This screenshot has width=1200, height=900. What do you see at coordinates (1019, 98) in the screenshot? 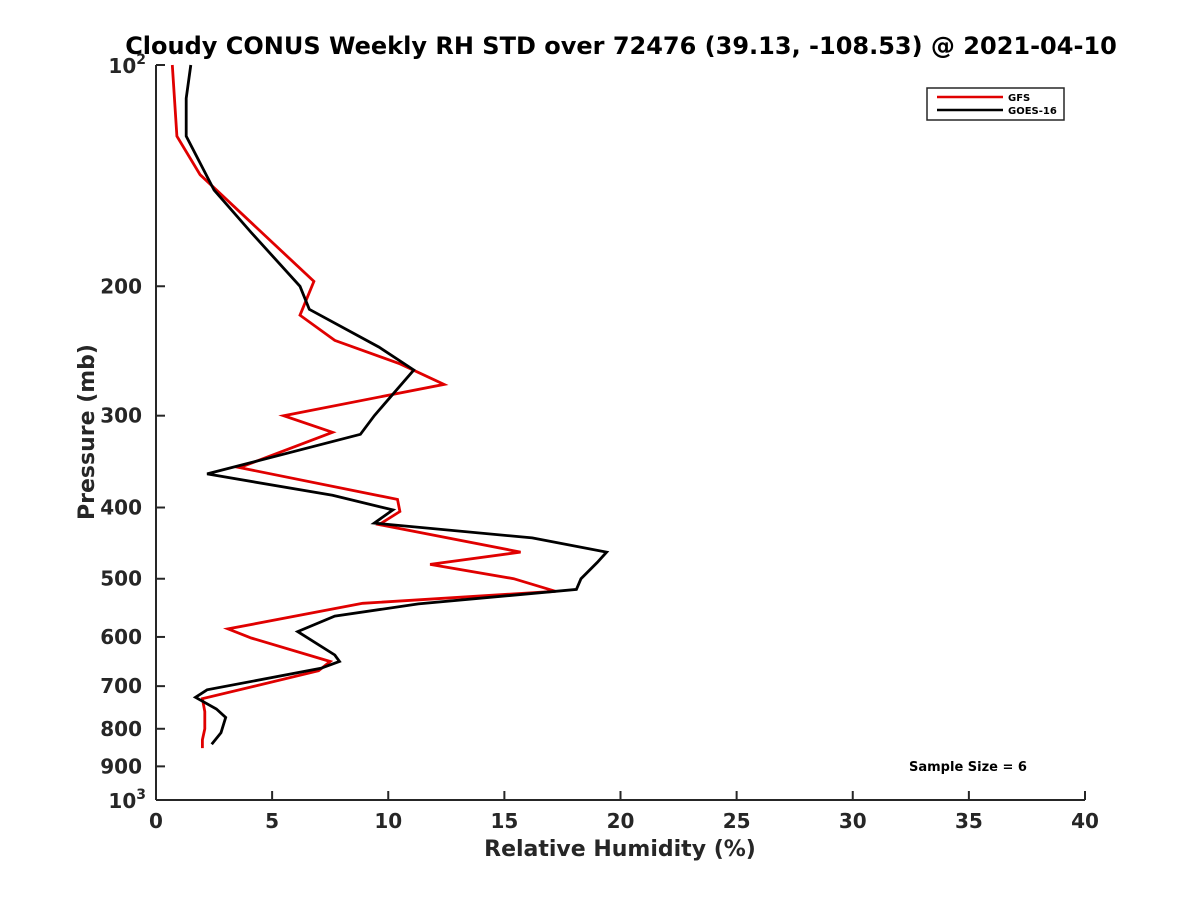
I see `legend-label-gfs: GFS` at bounding box center [1019, 98].